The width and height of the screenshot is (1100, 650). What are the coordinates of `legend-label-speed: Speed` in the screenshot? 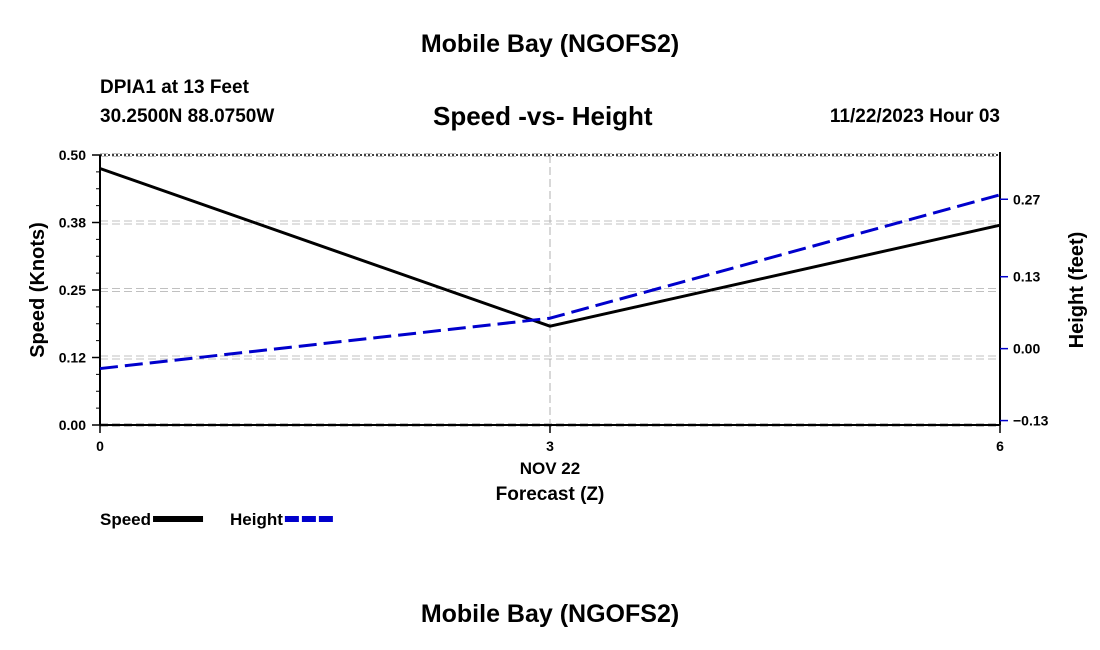 It's located at (125, 519).